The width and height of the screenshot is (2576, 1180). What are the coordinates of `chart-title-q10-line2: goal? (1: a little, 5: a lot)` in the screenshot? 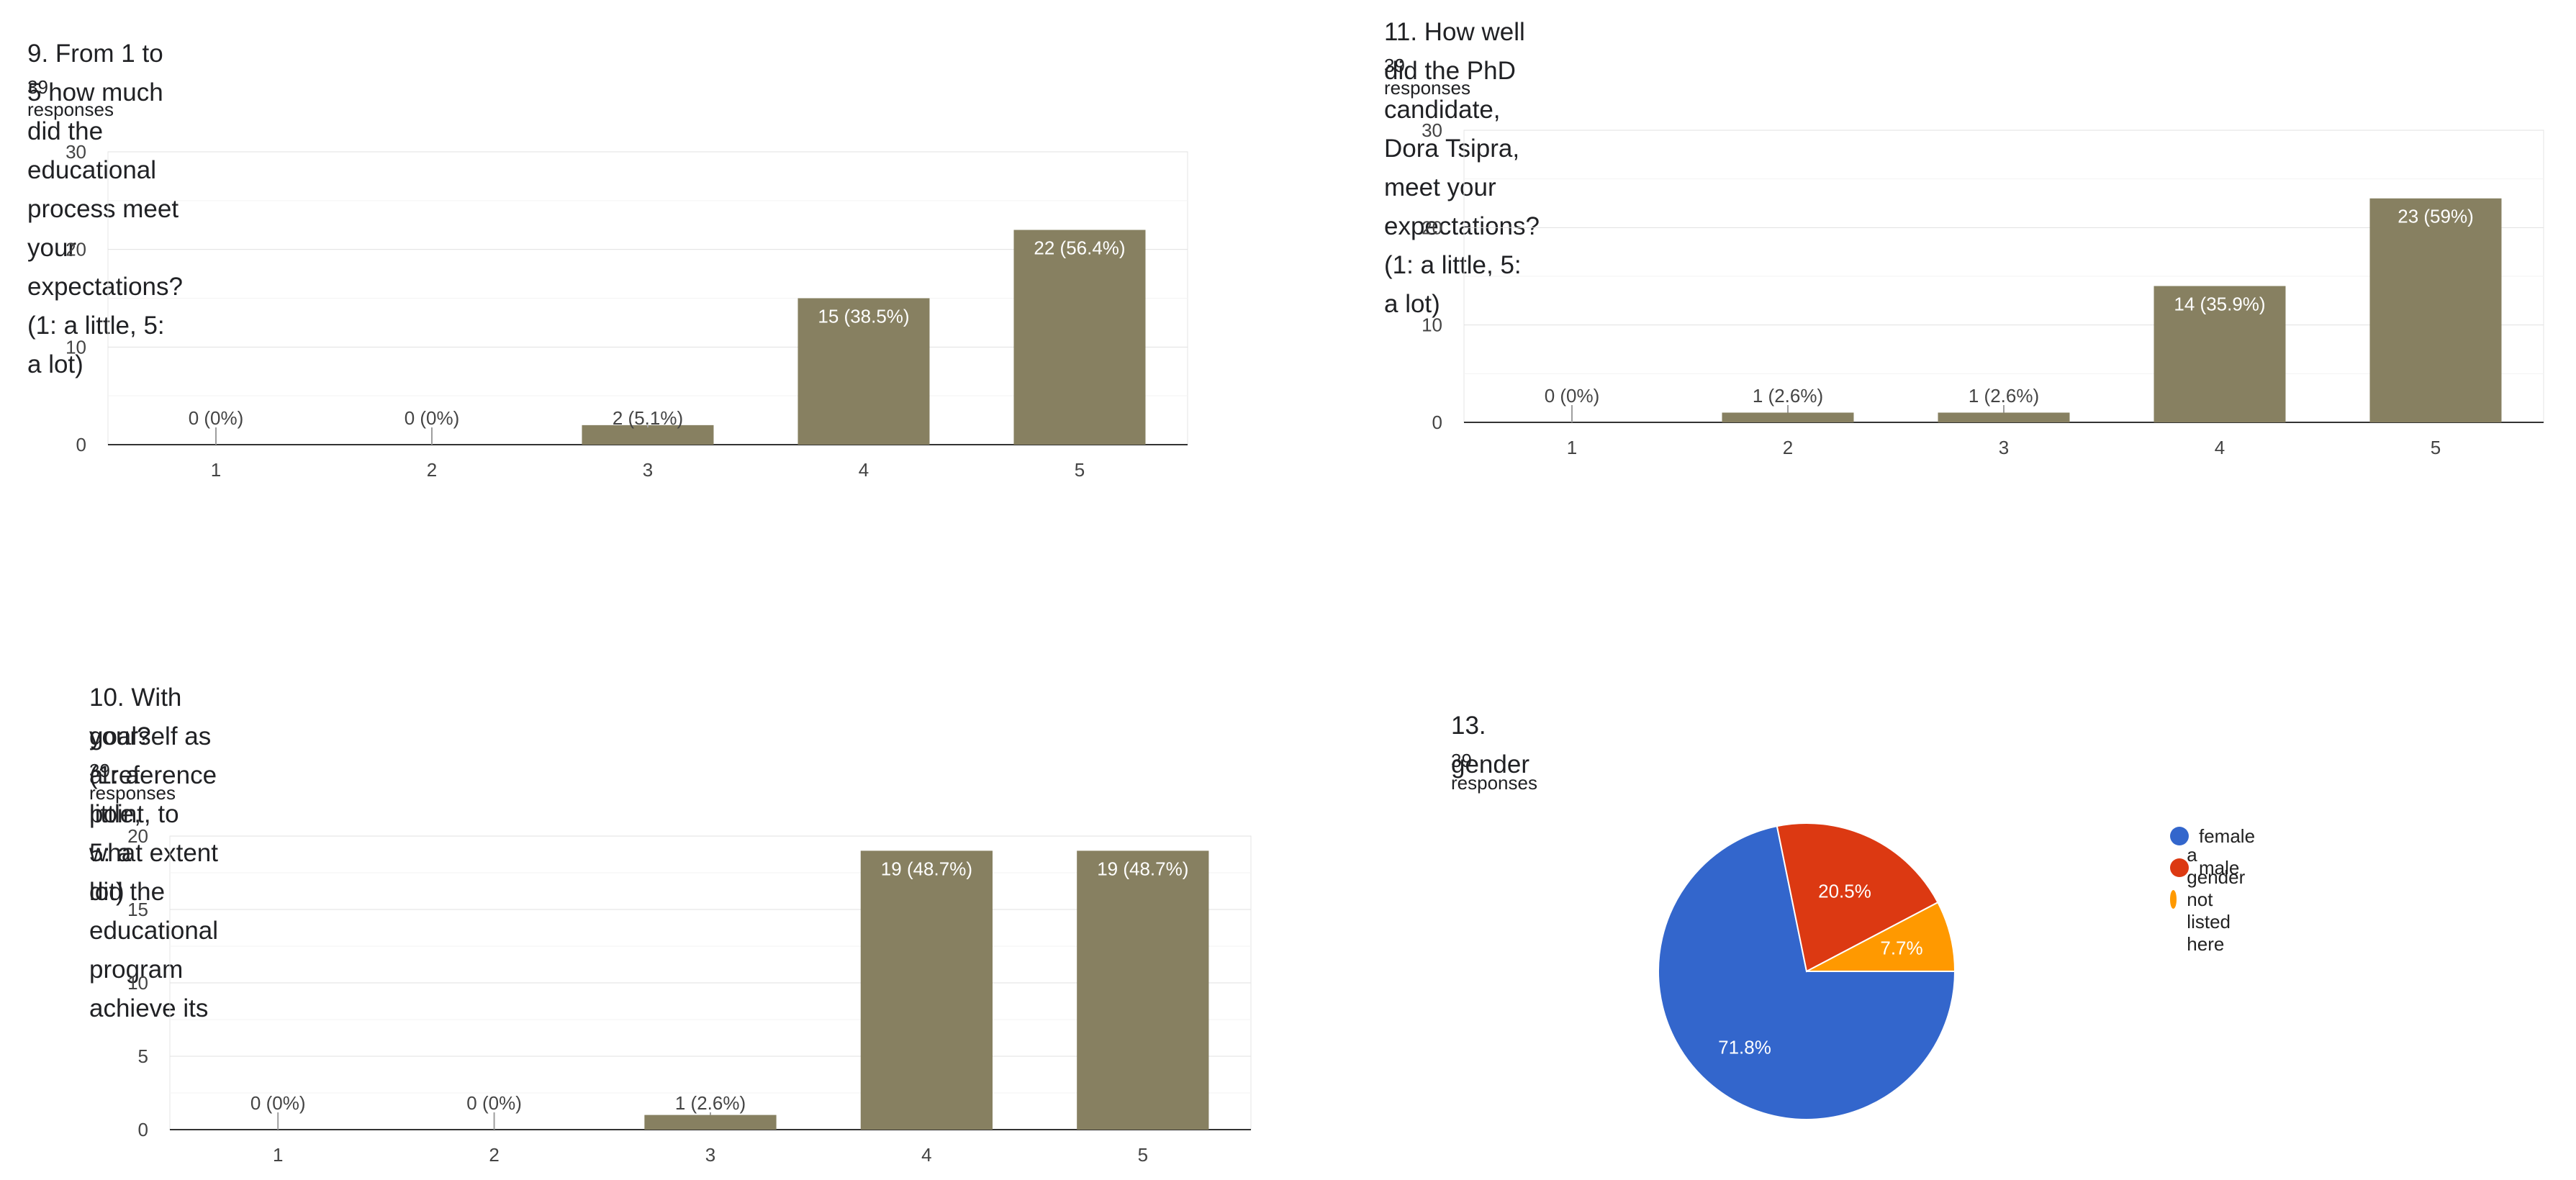 It's located at (120, 814).